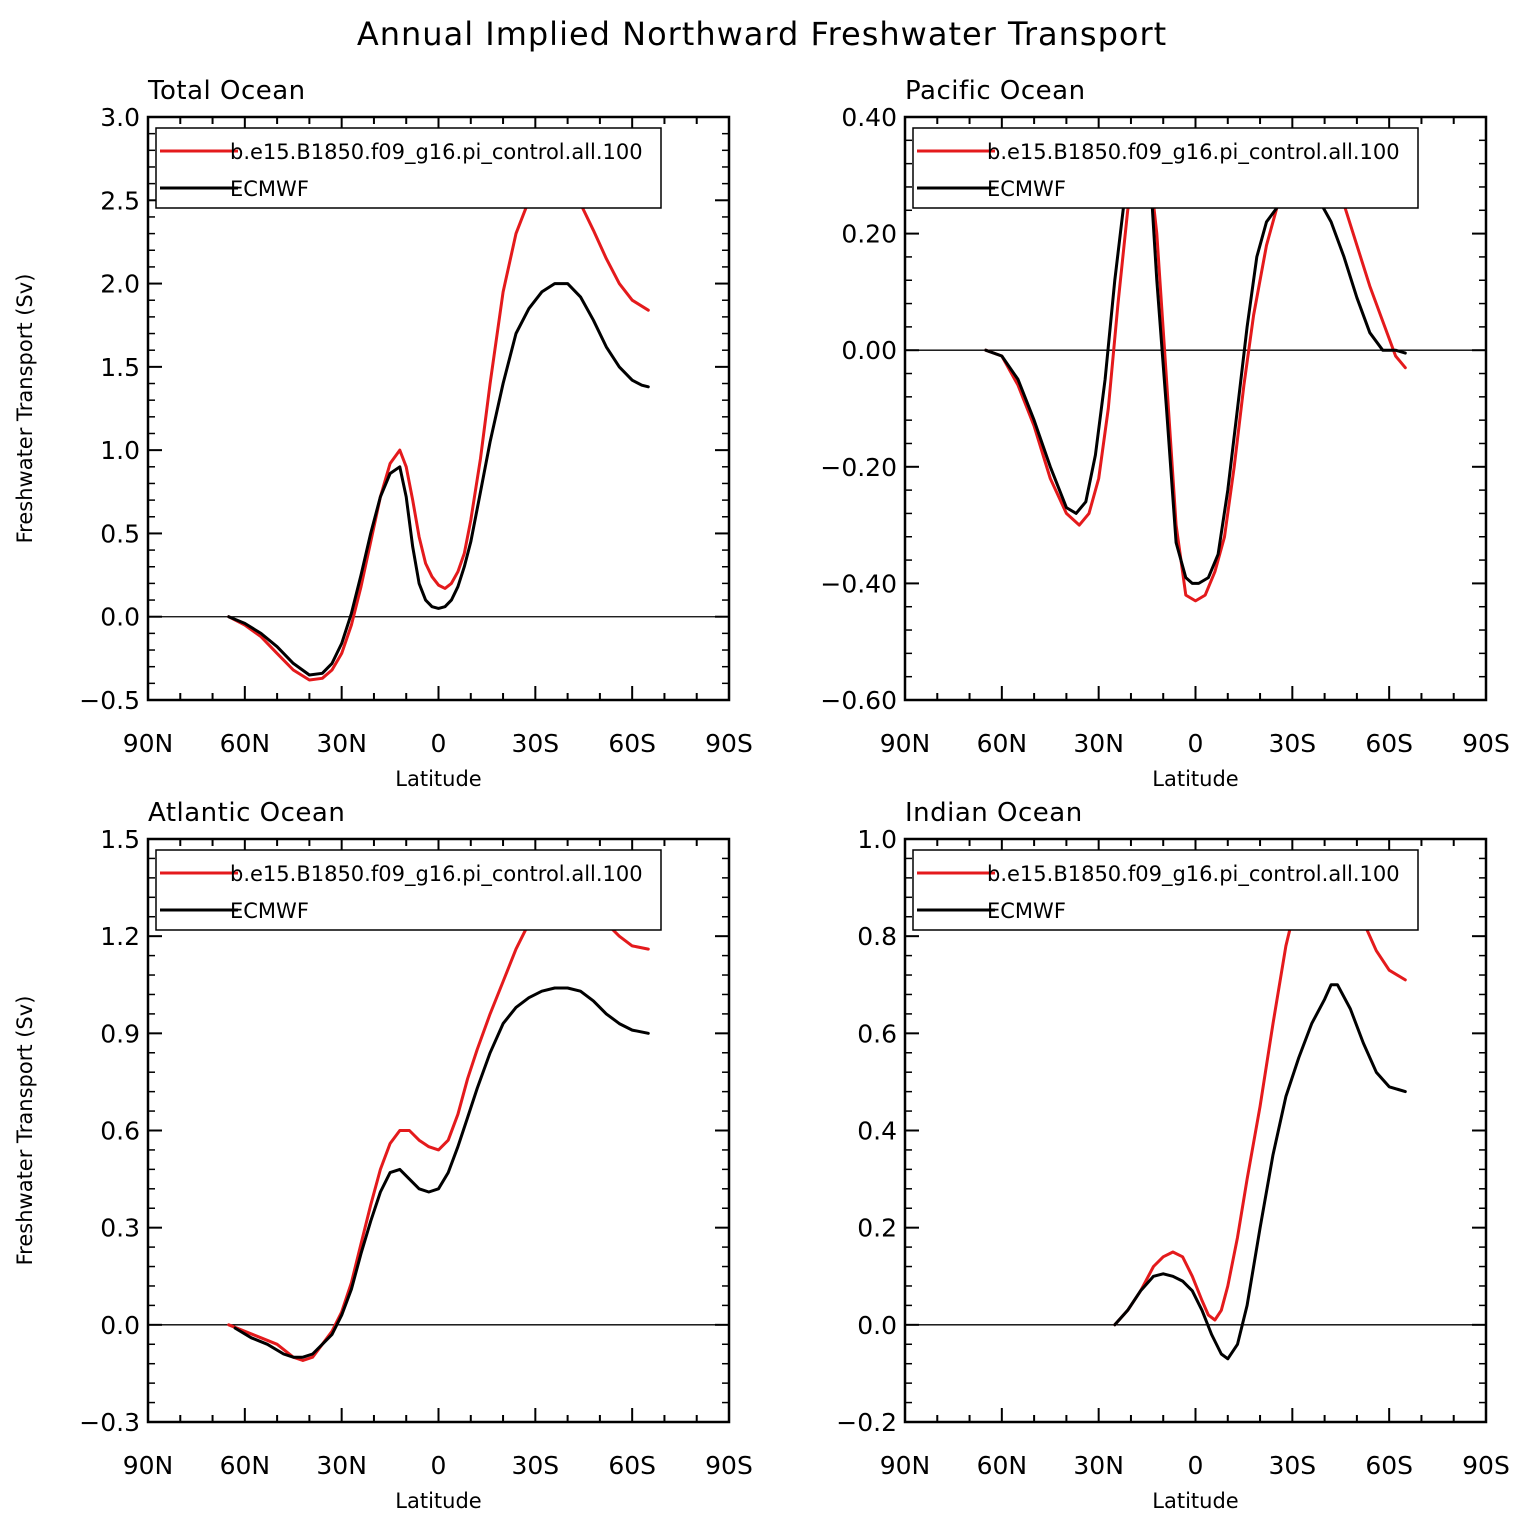 The height and width of the screenshot is (1527, 1524). What do you see at coordinates (1195, 1501) in the screenshot?
I see `indian-ocean-xlabel: Latitude` at bounding box center [1195, 1501].